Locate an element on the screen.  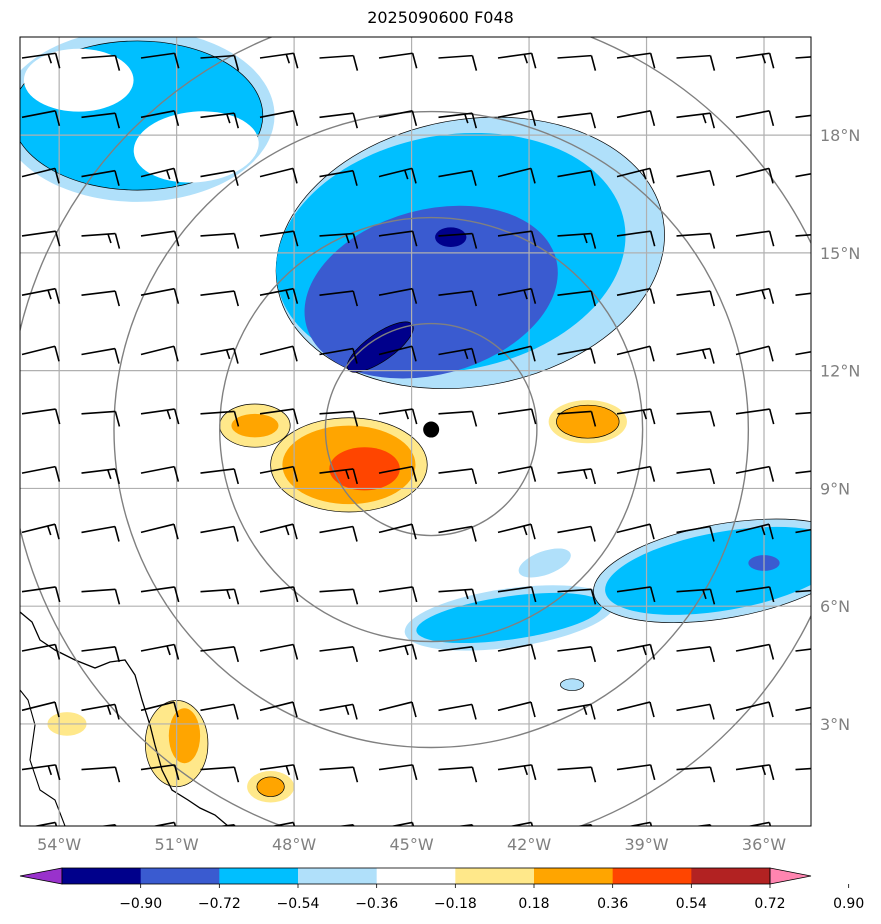
lat-tick-label: 12°N is located at coordinates (840, 371).